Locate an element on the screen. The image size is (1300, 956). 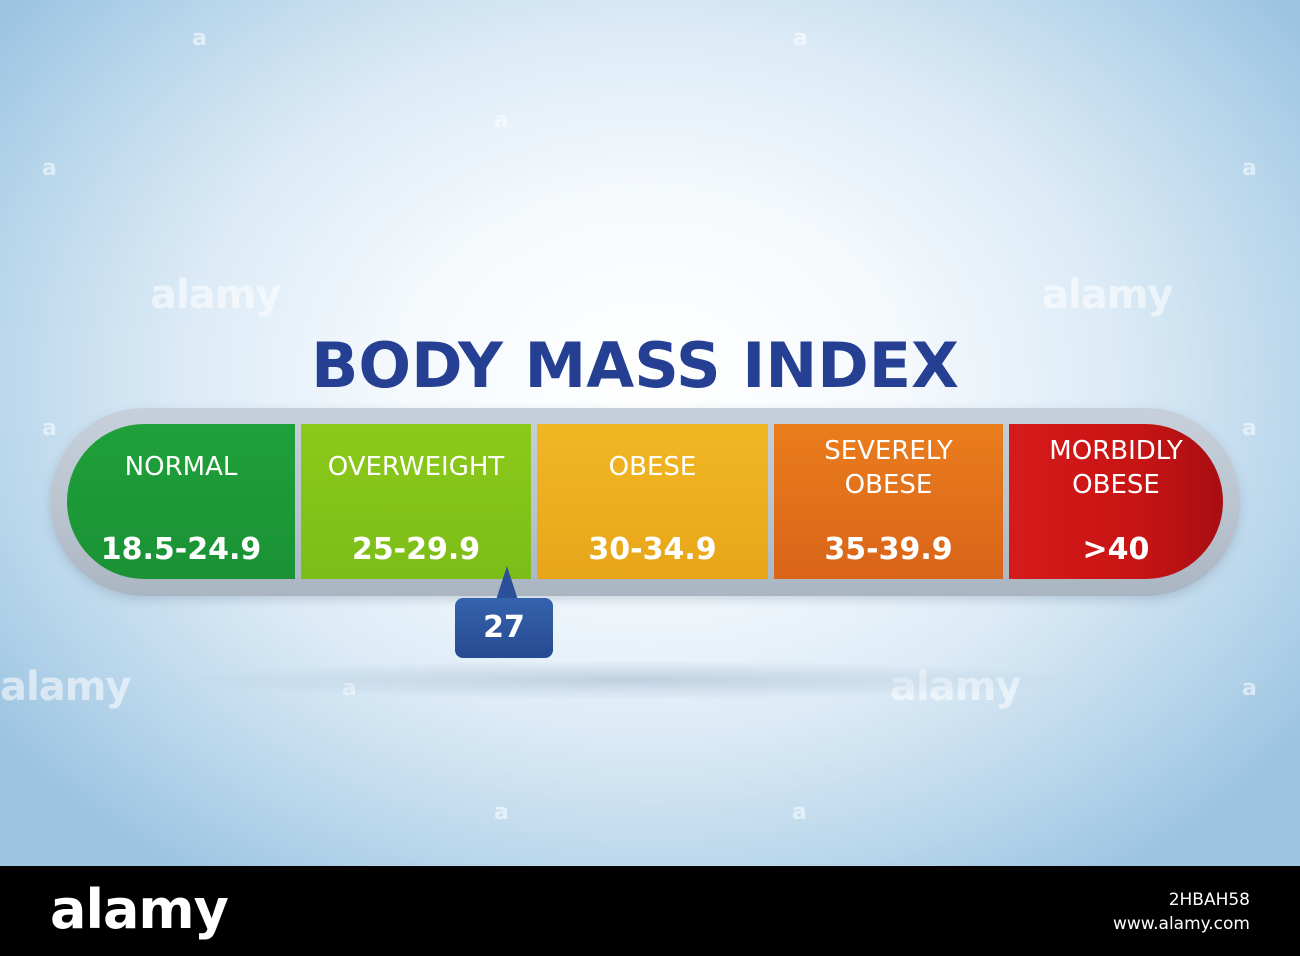
category-label: OBESE is located at coordinates (652, 467).